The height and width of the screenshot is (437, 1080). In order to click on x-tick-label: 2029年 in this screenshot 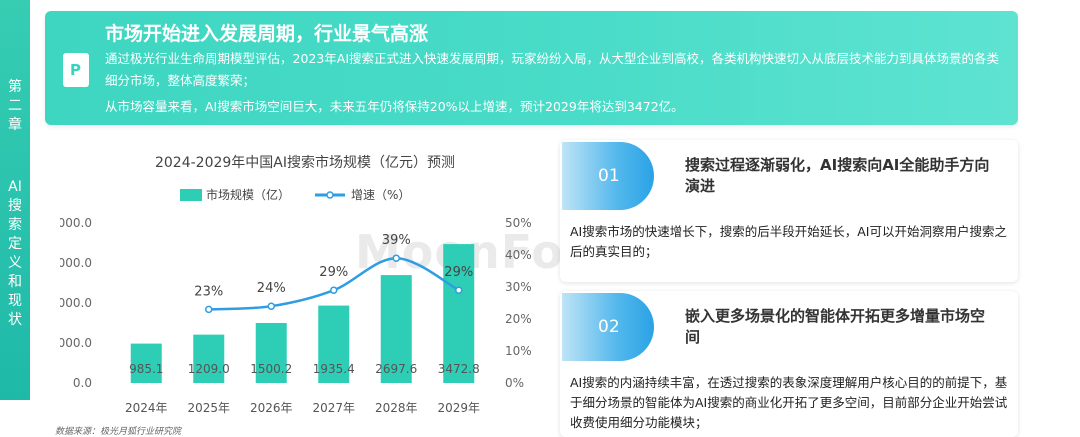, I will do `click(458, 408)`.